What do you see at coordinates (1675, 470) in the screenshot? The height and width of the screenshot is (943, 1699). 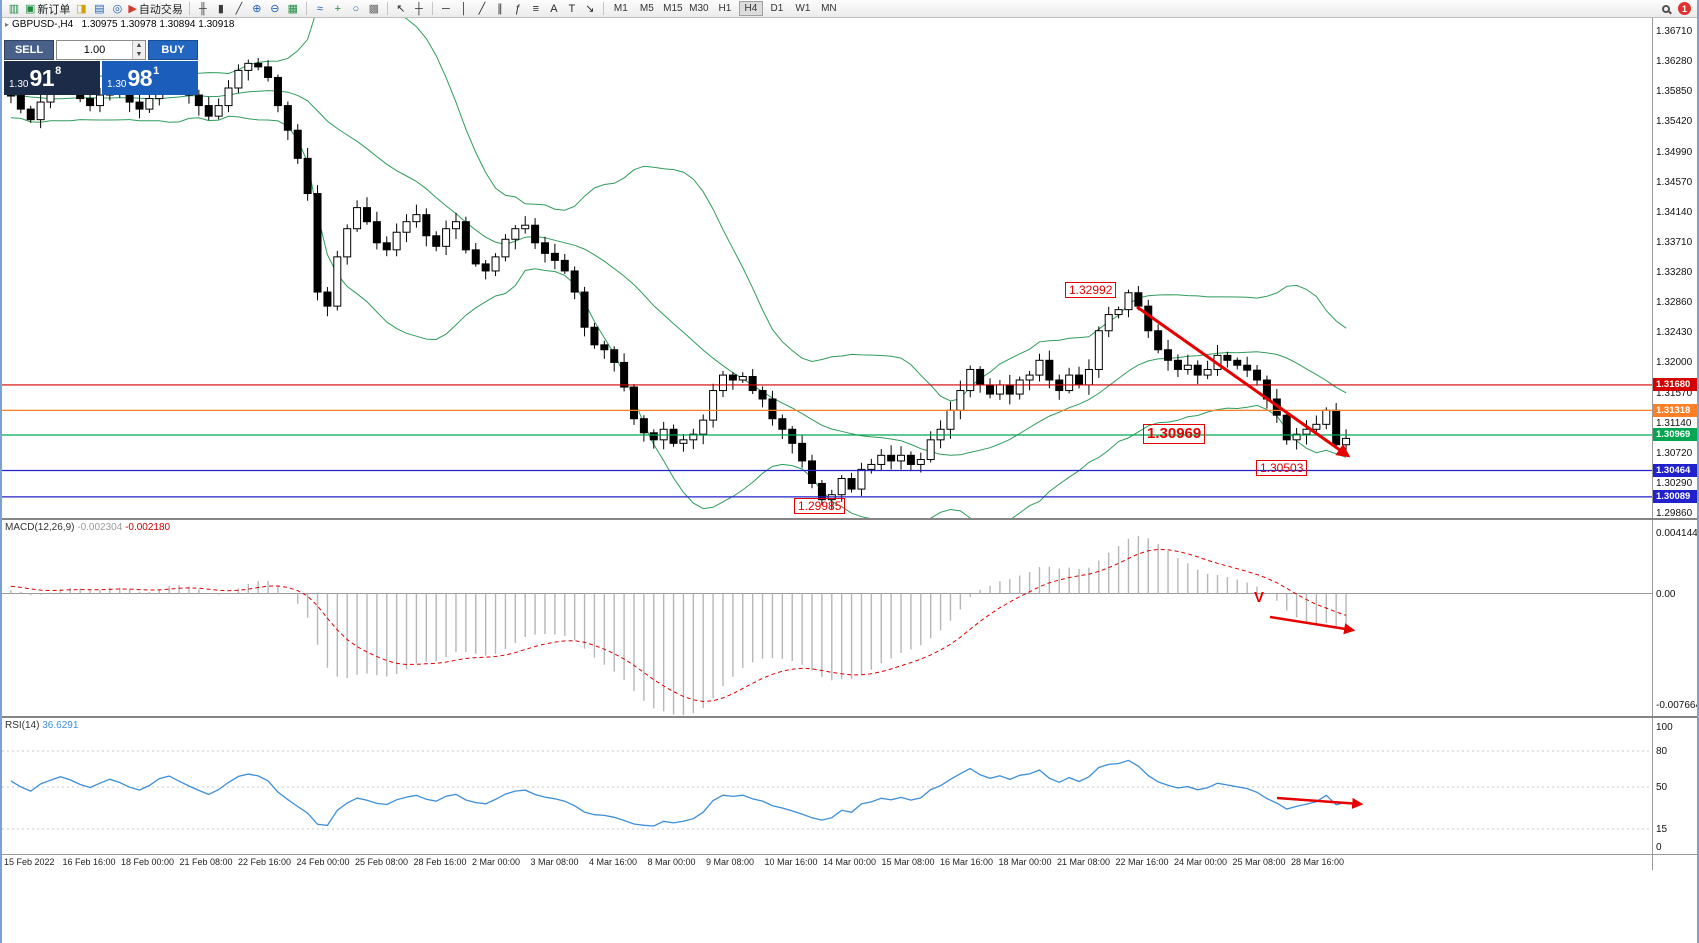 I see `price-badge: 1.30464` at bounding box center [1675, 470].